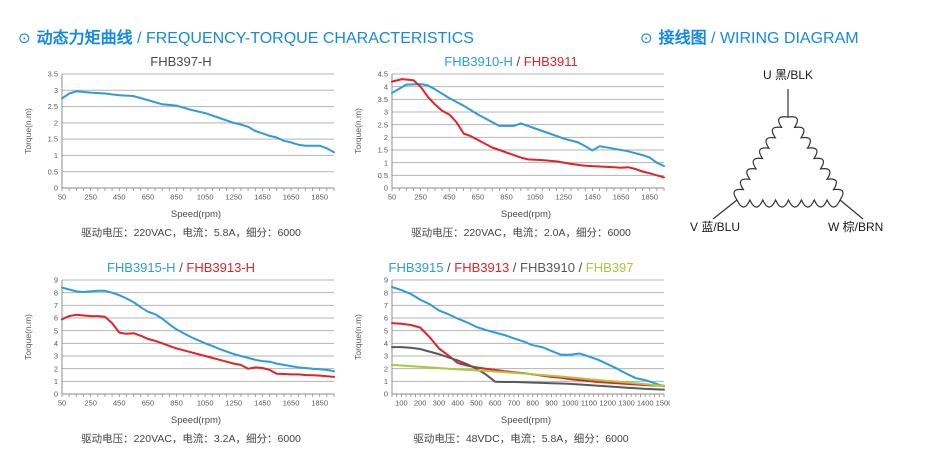  What do you see at coordinates (383, 74) in the screenshot?
I see `svg-text: 4.5` at bounding box center [383, 74].